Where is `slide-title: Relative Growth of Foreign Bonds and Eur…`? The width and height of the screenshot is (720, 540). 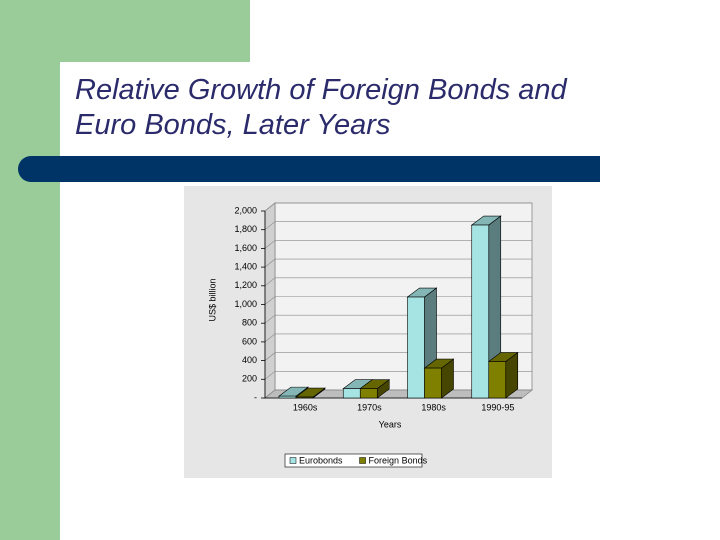 slide-title: Relative Growth of Foreign Bonds and Eur… is located at coordinates (321, 107).